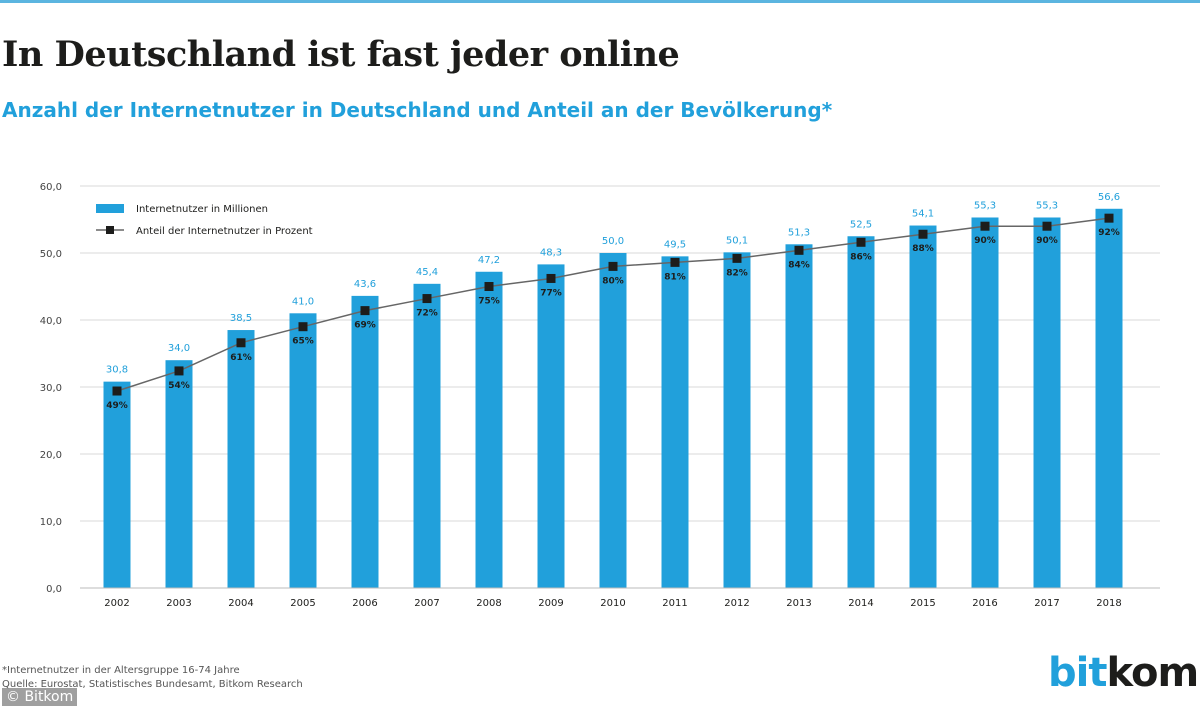  I want to click on percent-label: 65%, so click(303, 342).